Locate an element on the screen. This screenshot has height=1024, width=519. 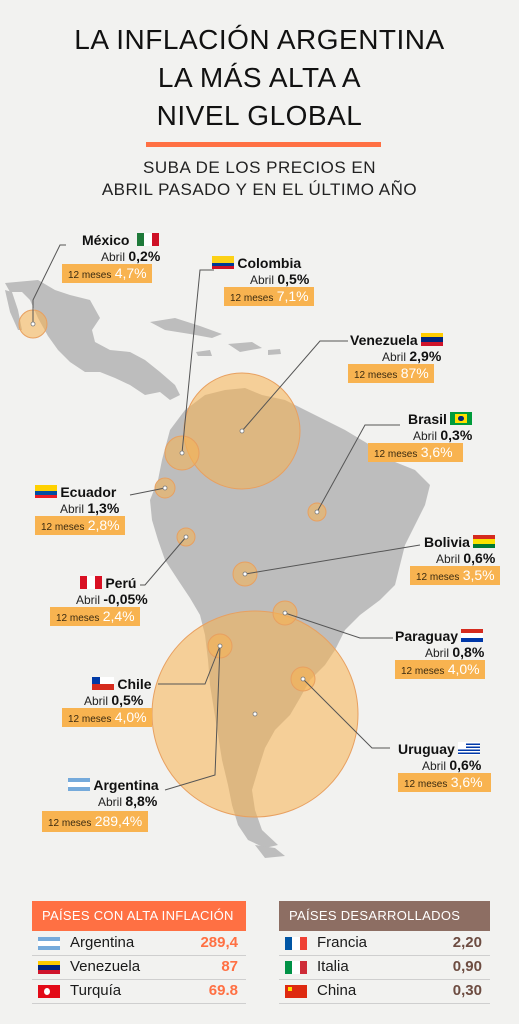
card-brasil: Brasil Abril 0,3% 12 meses 3,6% is located at coordinates (423, 436).